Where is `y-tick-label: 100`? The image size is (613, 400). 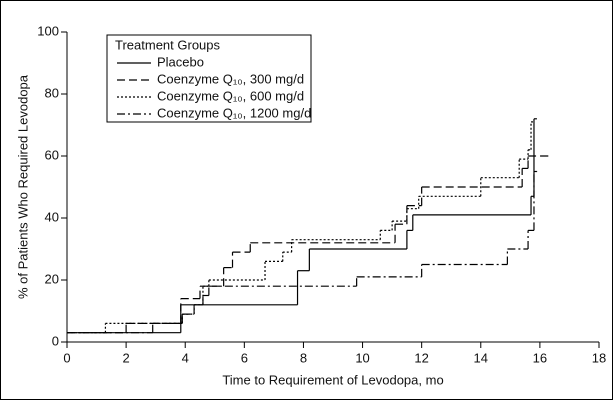
y-tick-label: 100 is located at coordinates (48, 30).